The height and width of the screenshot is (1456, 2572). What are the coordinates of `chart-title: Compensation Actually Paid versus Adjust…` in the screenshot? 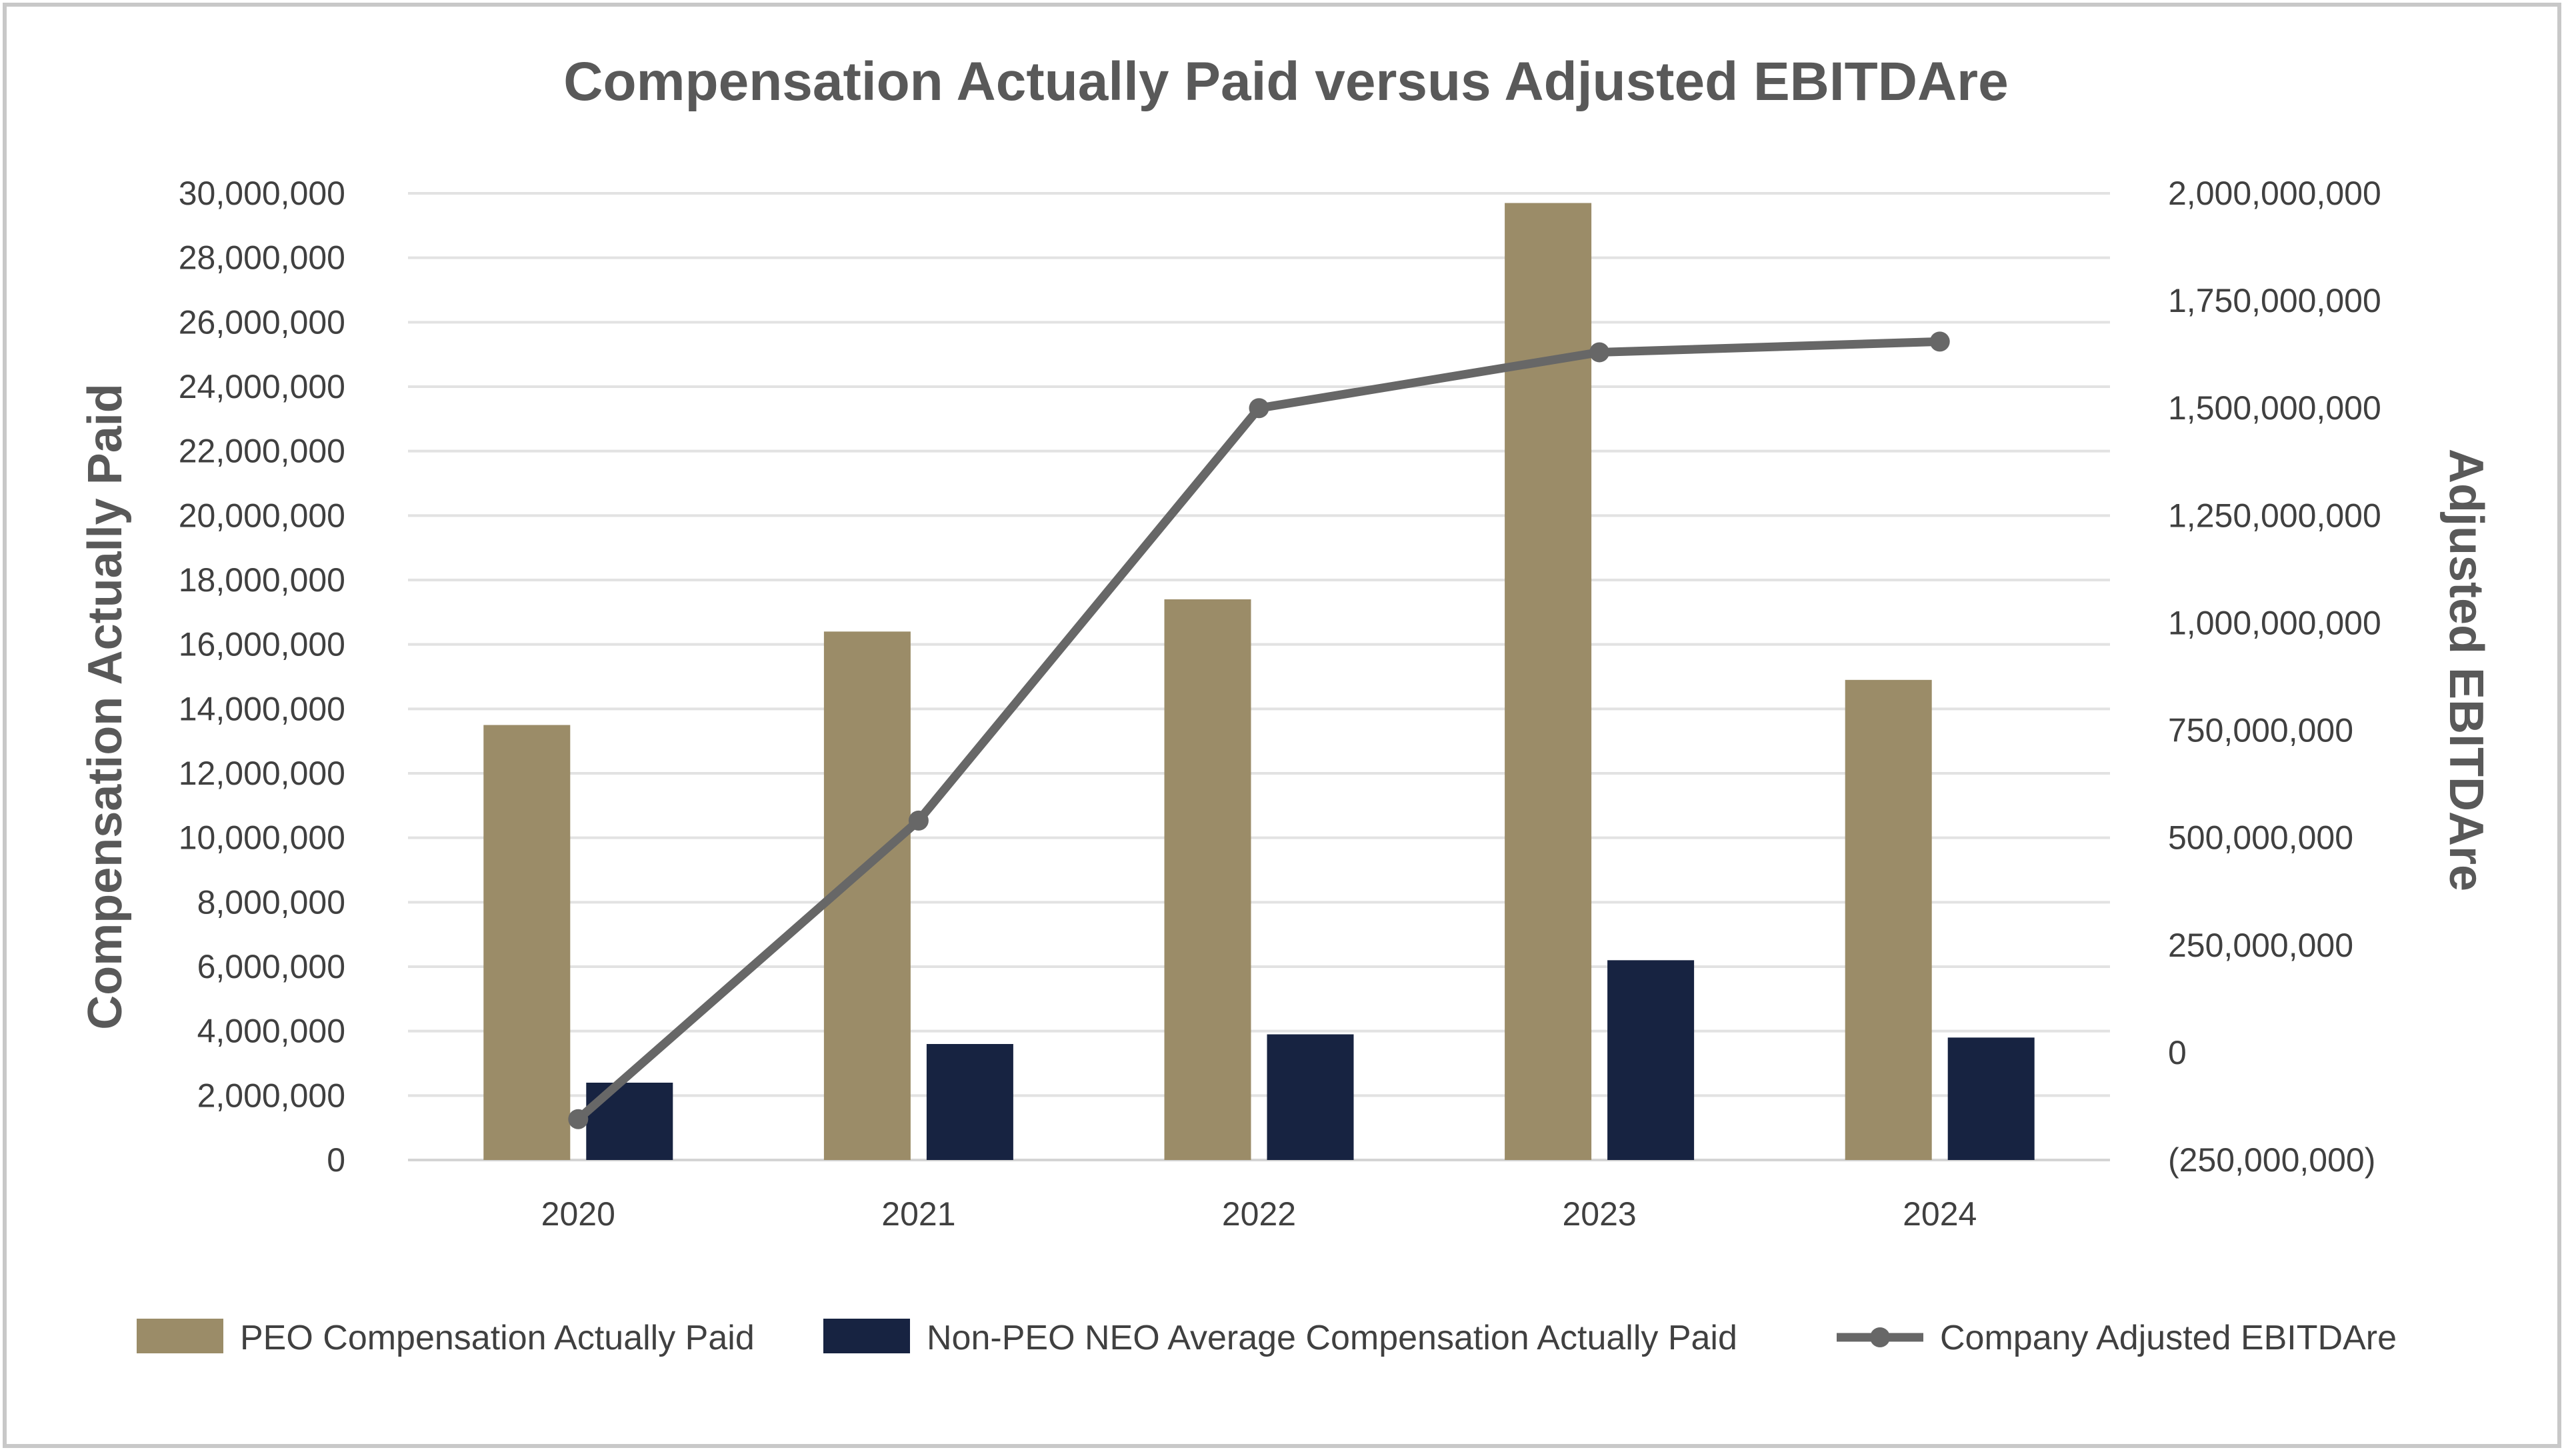 It's located at (1285, 81).